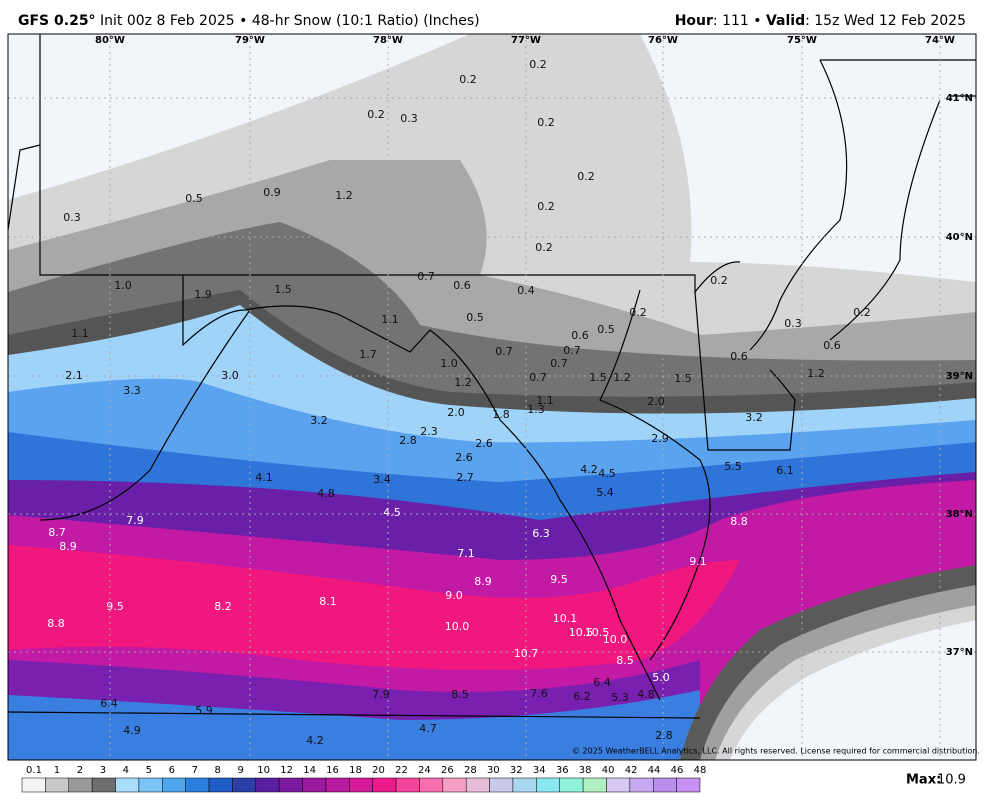 Image resolution: width=984 pixels, height=808 pixels. Describe the element at coordinates (424, 770) in the screenshot. I see `colorbar-tick-label: 24` at that location.